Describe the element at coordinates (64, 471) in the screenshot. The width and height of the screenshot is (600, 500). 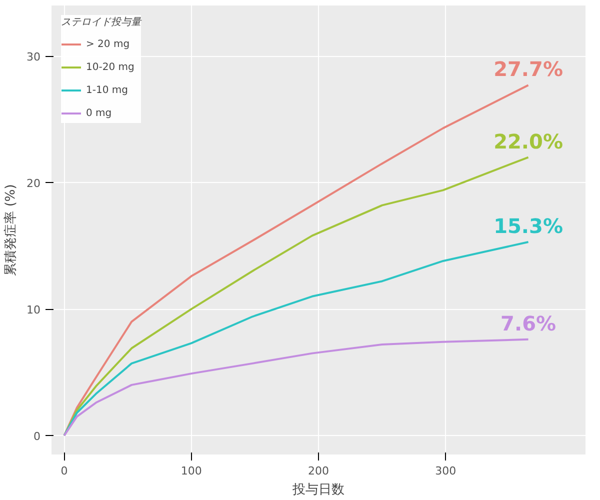
I see `x-tick-label: 0` at that location.